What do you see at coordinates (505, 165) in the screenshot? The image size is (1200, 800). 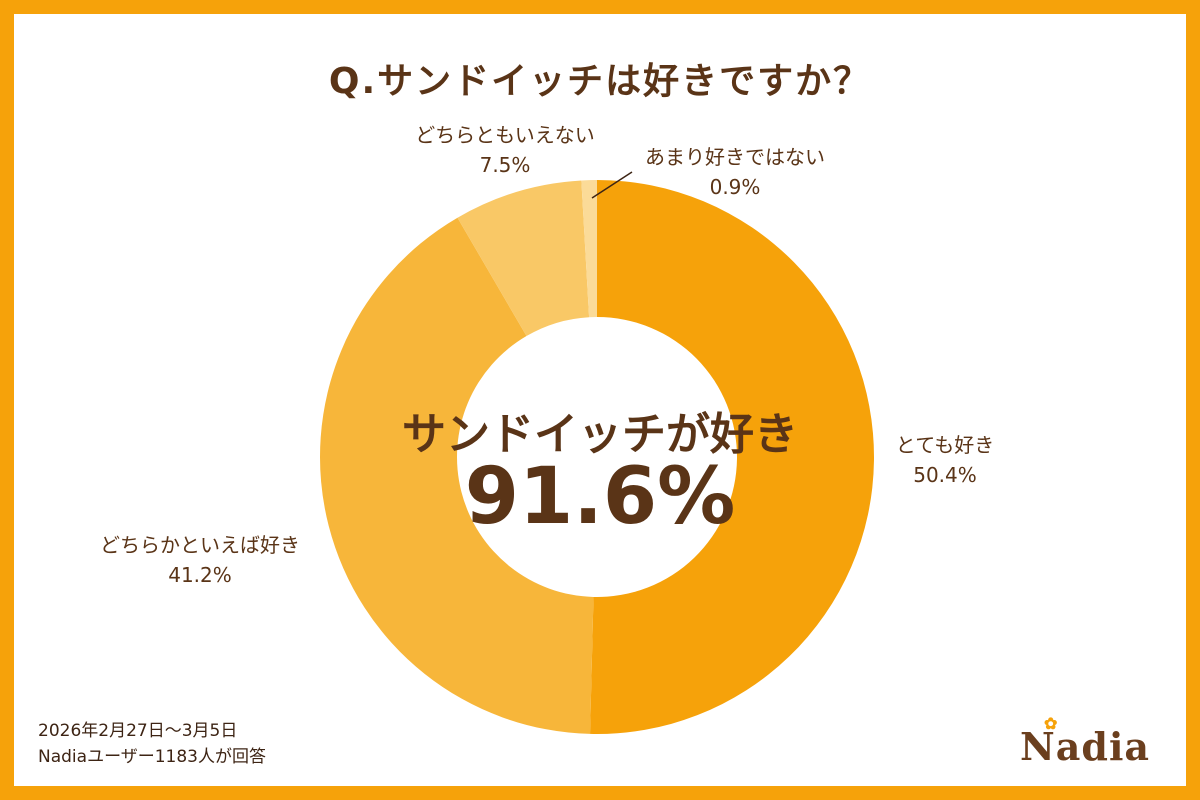 I see `slice-value: 7.5%` at bounding box center [505, 165].